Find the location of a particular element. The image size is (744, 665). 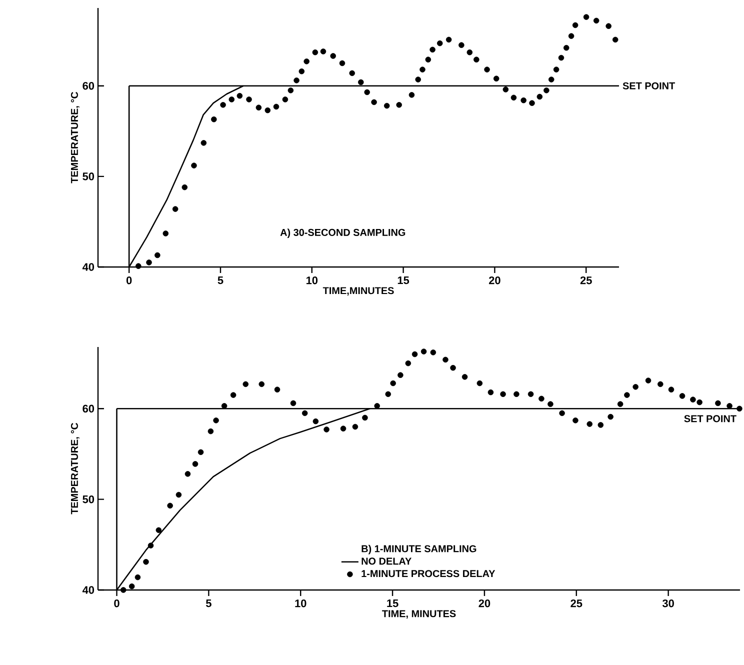

annotation: A) 30-SECOND SAMPLING is located at coordinates (343, 233).